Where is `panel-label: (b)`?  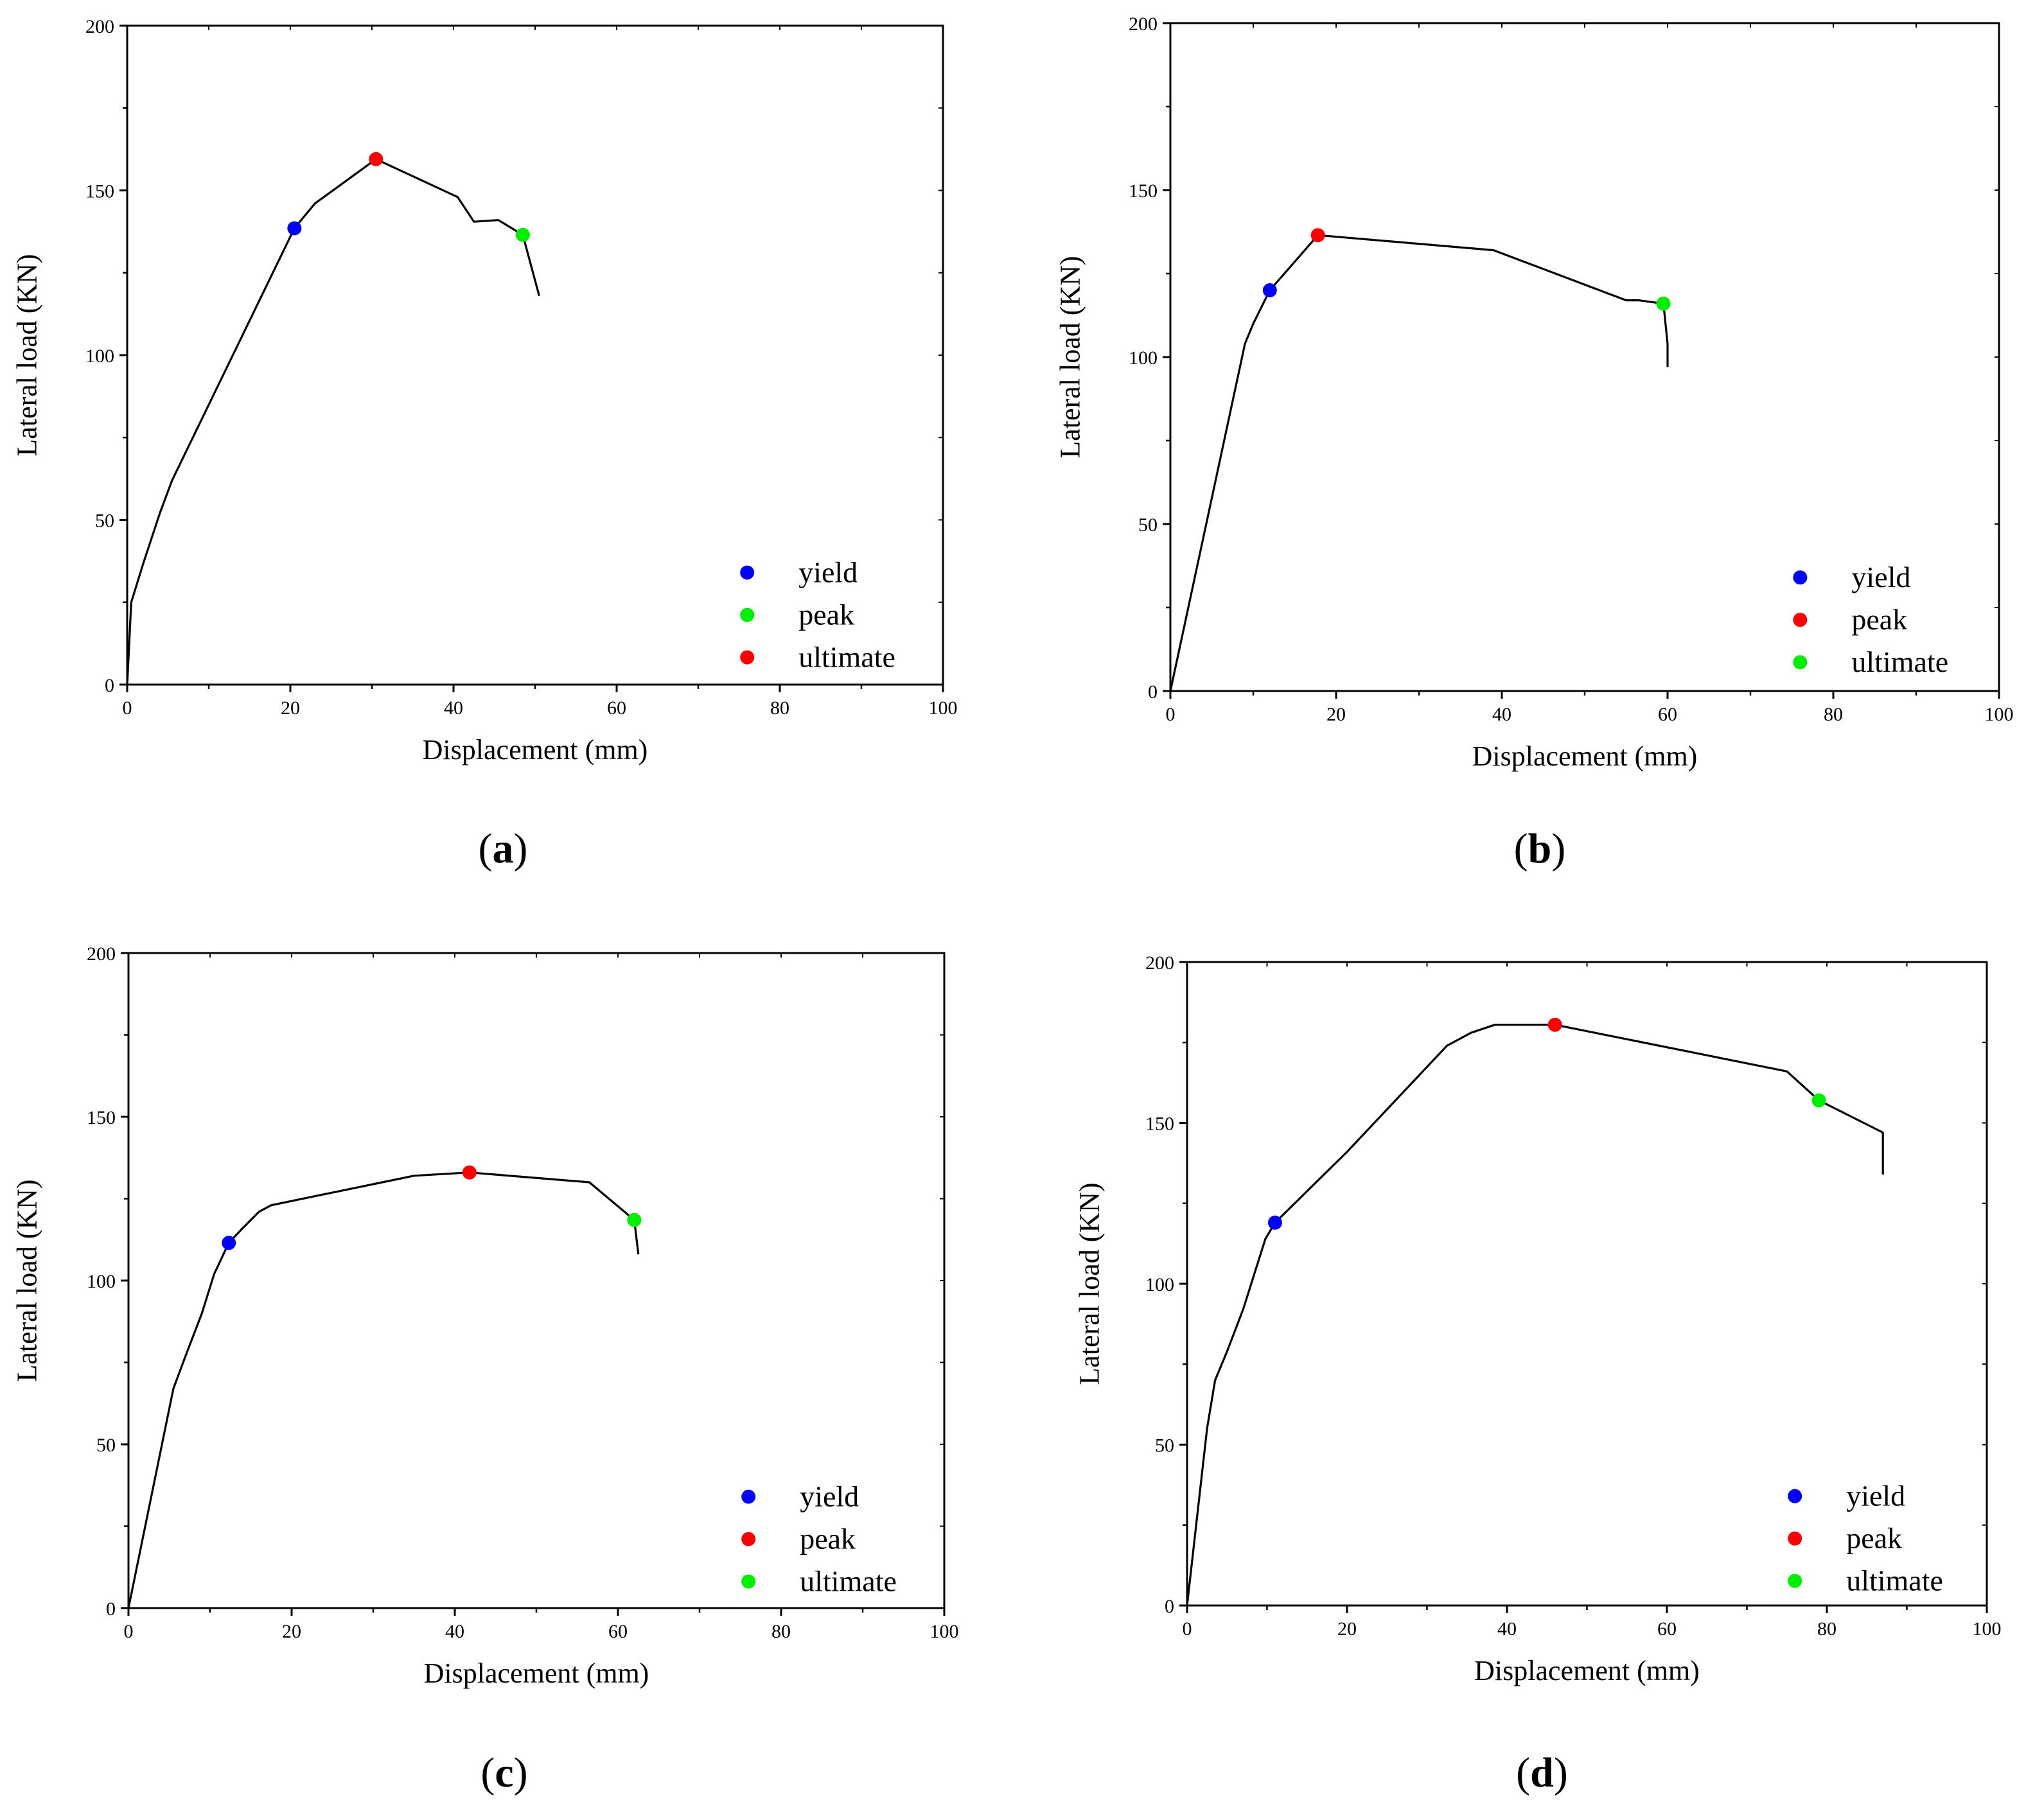
panel-label: (b) is located at coordinates (1540, 848).